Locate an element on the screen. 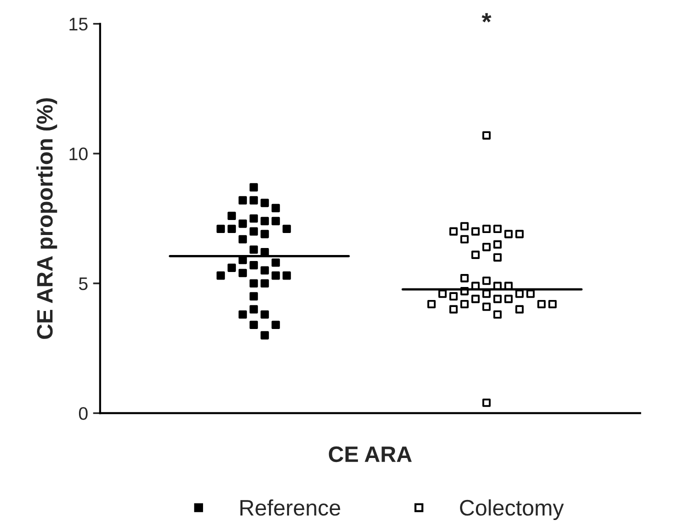 The height and width of the screenshot is (529, 681). legend-label: Reference is located at coordinates (290, 507).